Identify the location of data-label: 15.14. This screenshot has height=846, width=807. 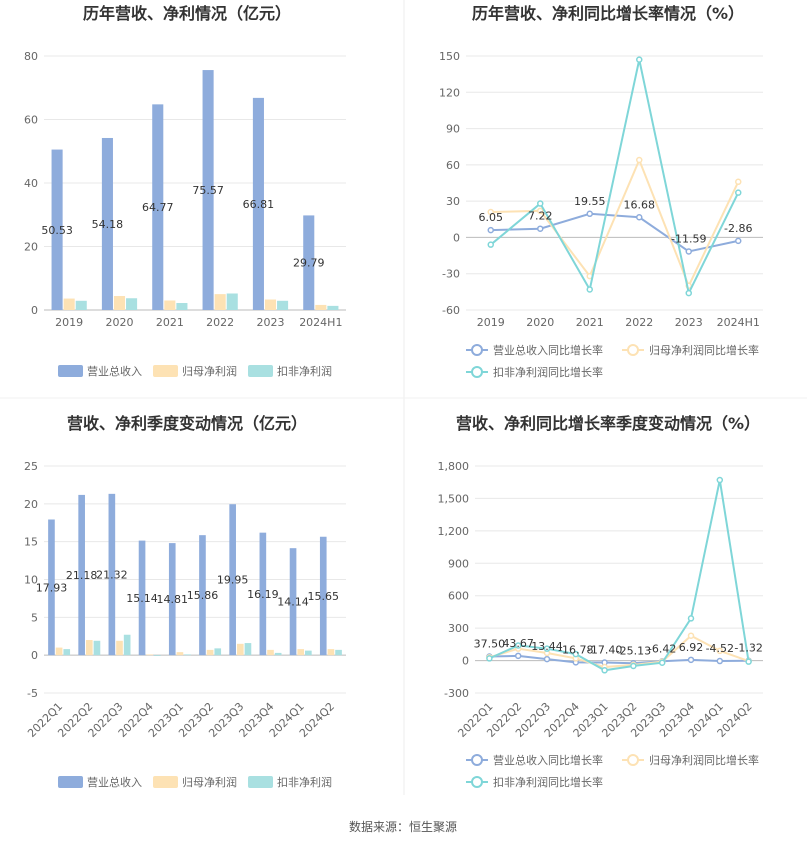
(142, 598).